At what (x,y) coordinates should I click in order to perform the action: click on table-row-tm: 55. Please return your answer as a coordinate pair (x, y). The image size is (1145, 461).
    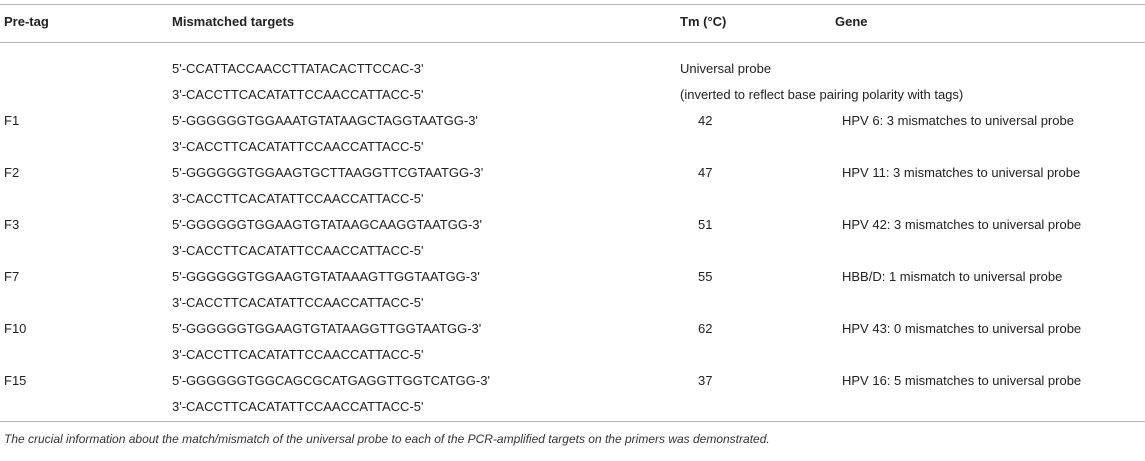
    Looking at the image, I should click on (705, 276).